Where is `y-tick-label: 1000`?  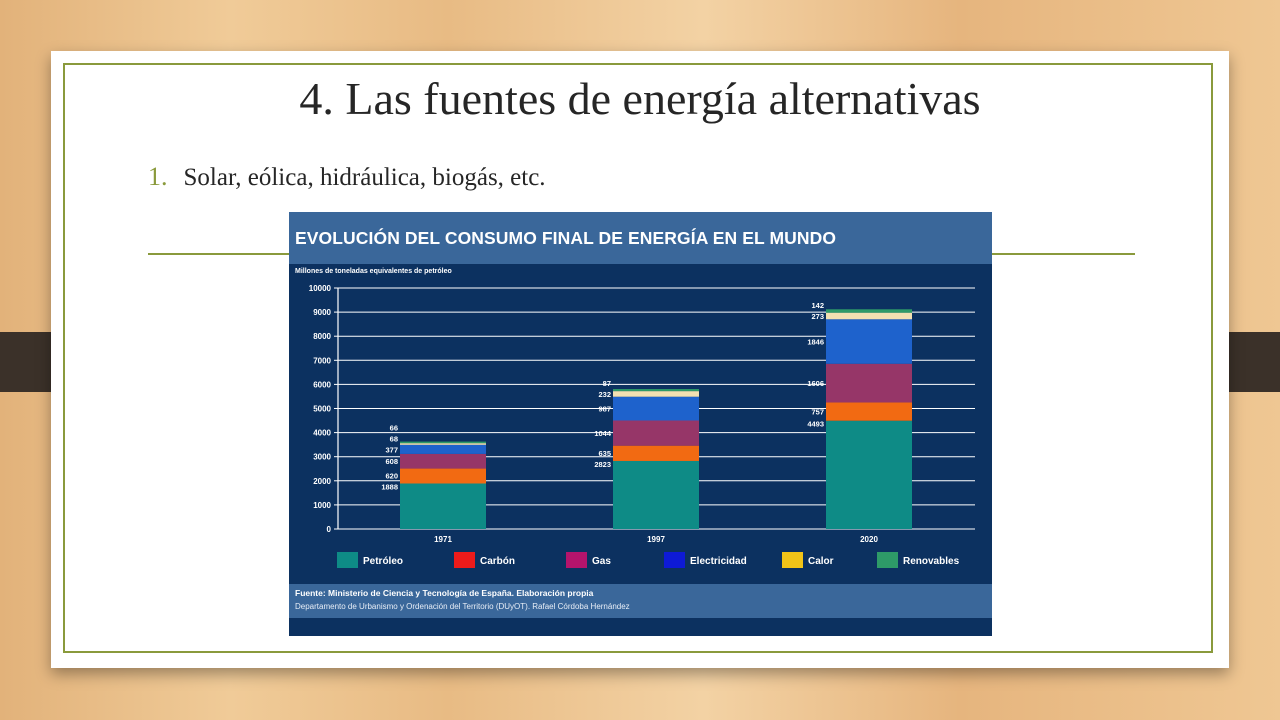
y-tick-label: 1000 is located at coordinates (322, 505).